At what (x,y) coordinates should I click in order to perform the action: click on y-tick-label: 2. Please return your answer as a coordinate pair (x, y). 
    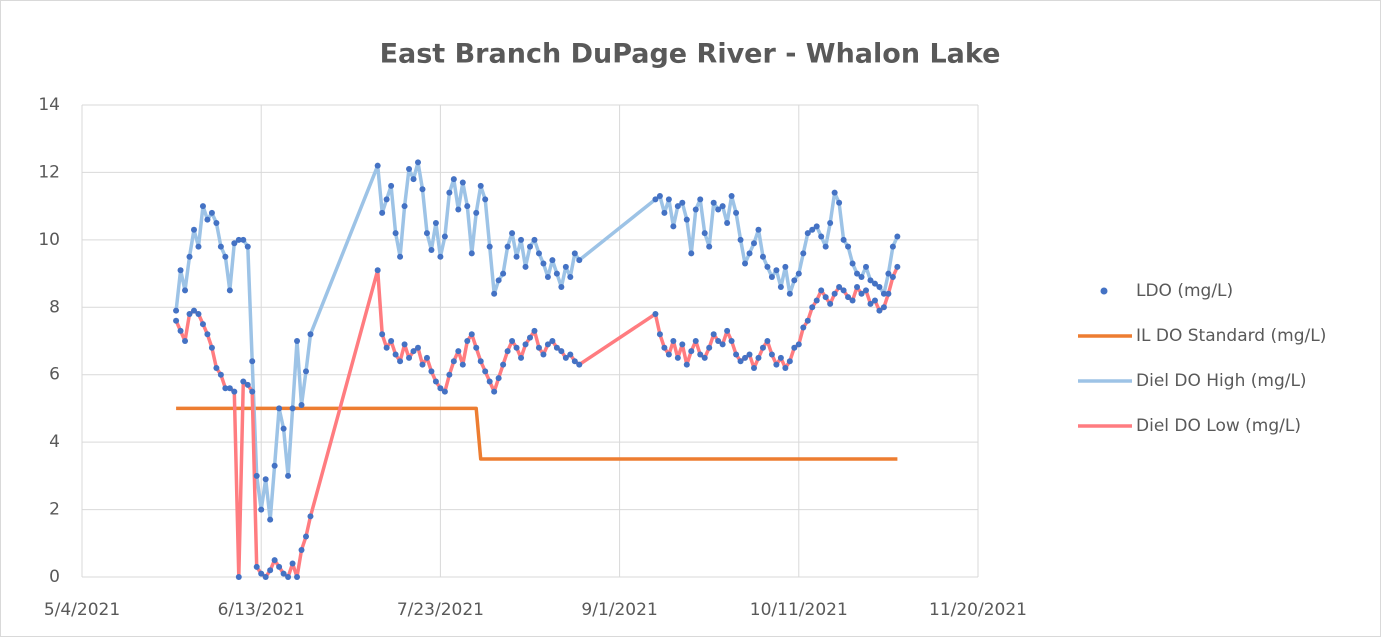
    Looking at the image, I should click on (54, 510).